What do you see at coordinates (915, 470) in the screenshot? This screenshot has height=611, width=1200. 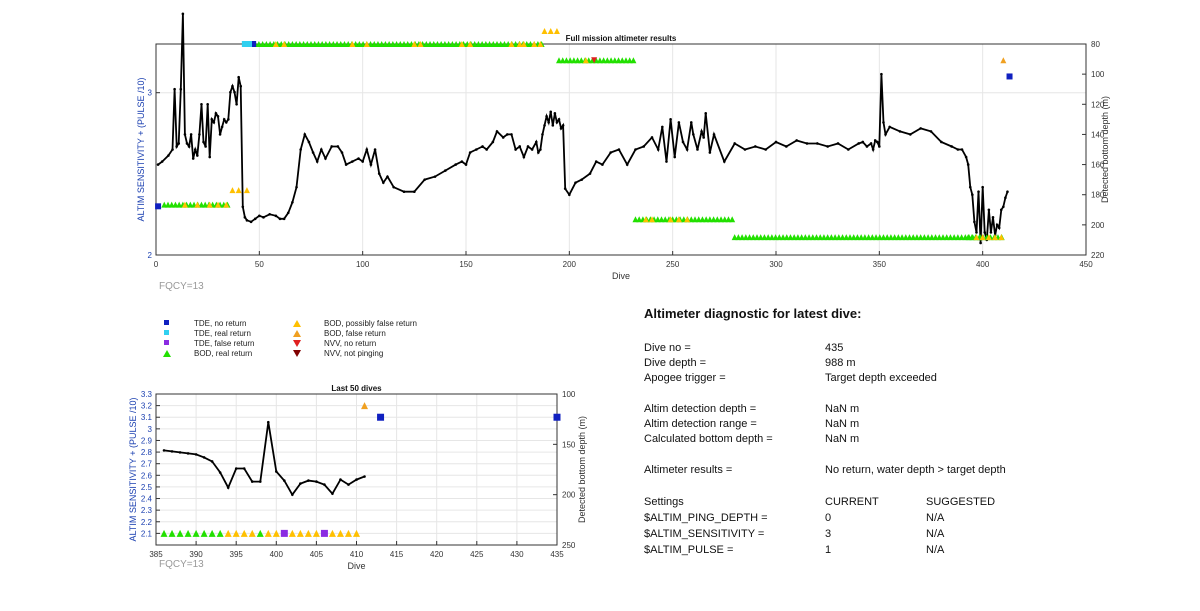 I see `altimeter-results-value: No return, water depth > target depth` at bounding box center [915, 470].